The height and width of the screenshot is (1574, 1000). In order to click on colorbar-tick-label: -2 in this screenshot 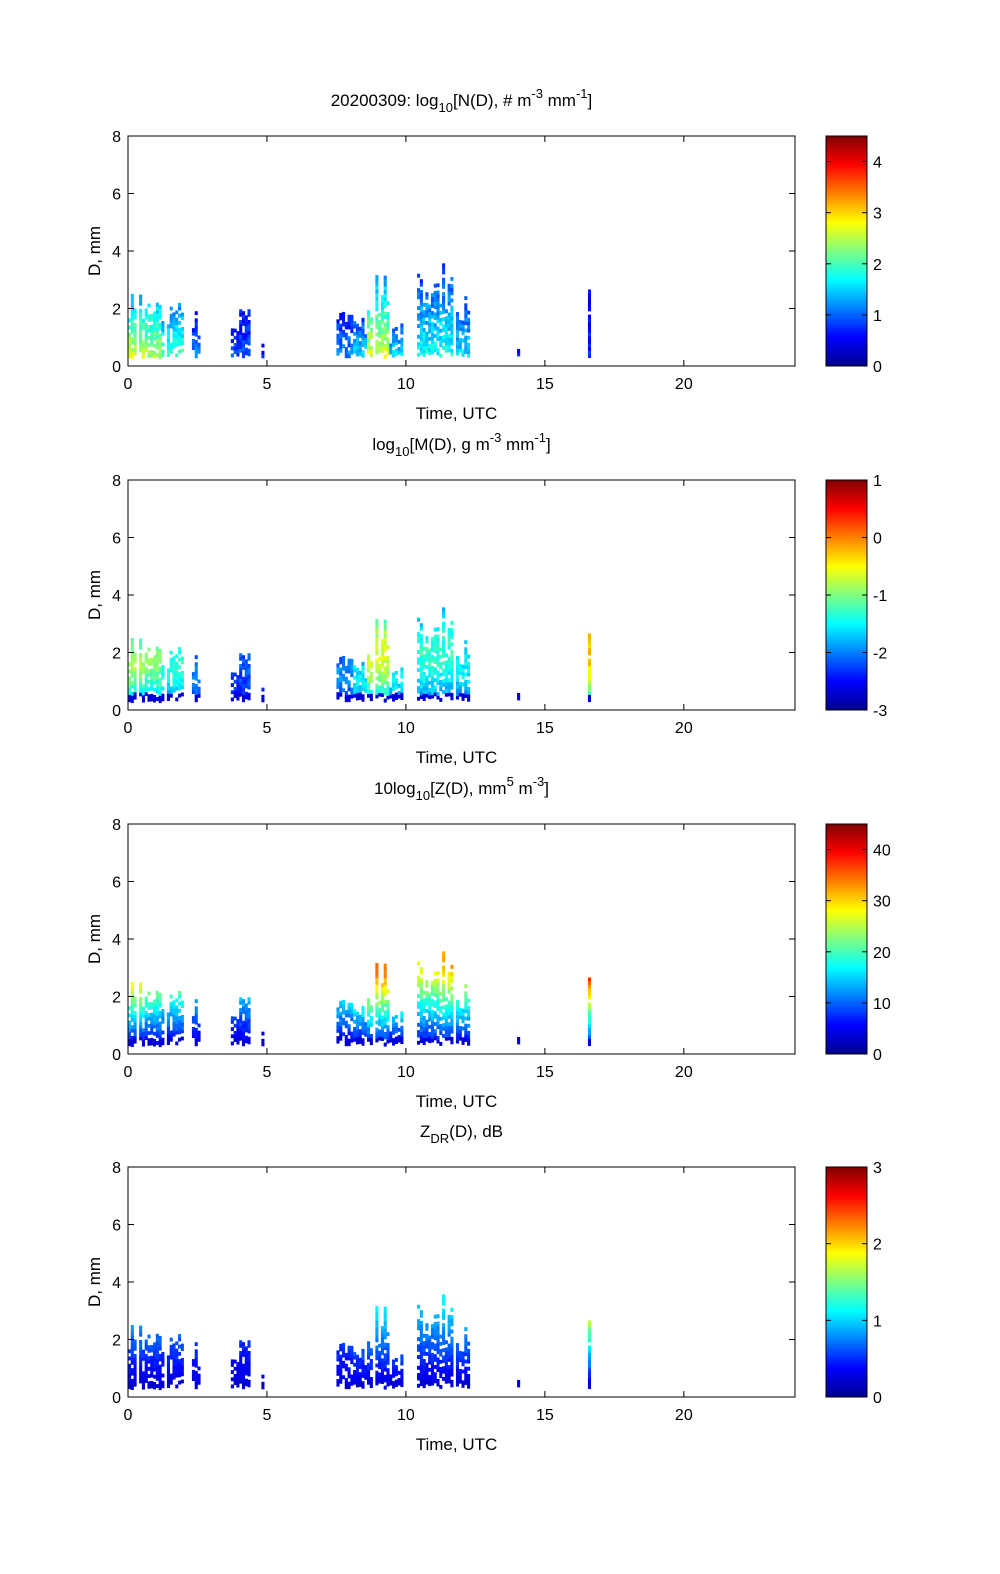, I will do `click(880, 654)`.